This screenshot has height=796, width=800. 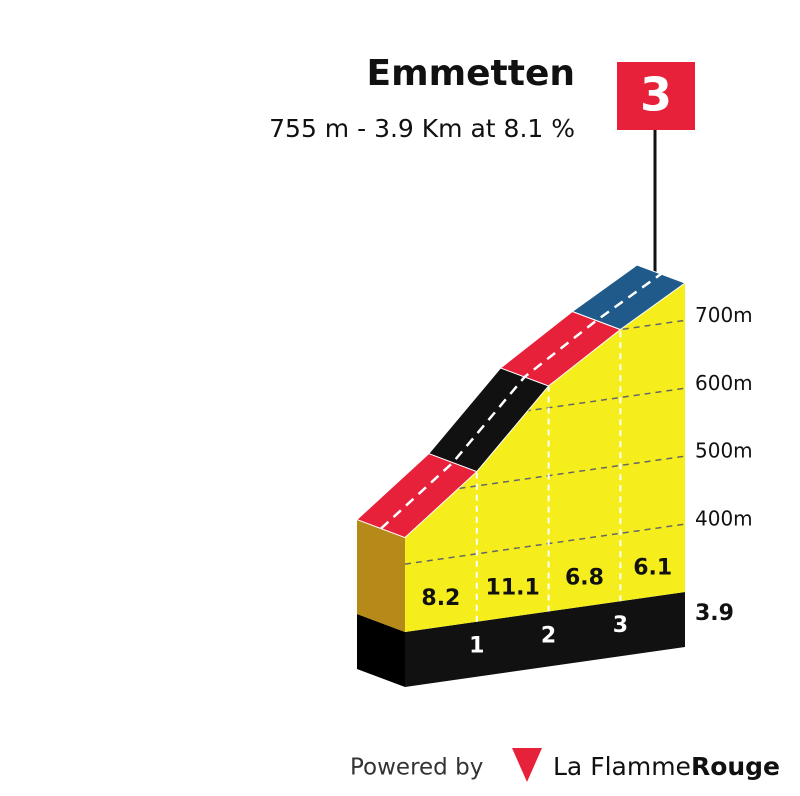 What do you see at coordinates (548, 635) in the screenshot?
I see `km-label: 2` at bounding box center [548, 635].